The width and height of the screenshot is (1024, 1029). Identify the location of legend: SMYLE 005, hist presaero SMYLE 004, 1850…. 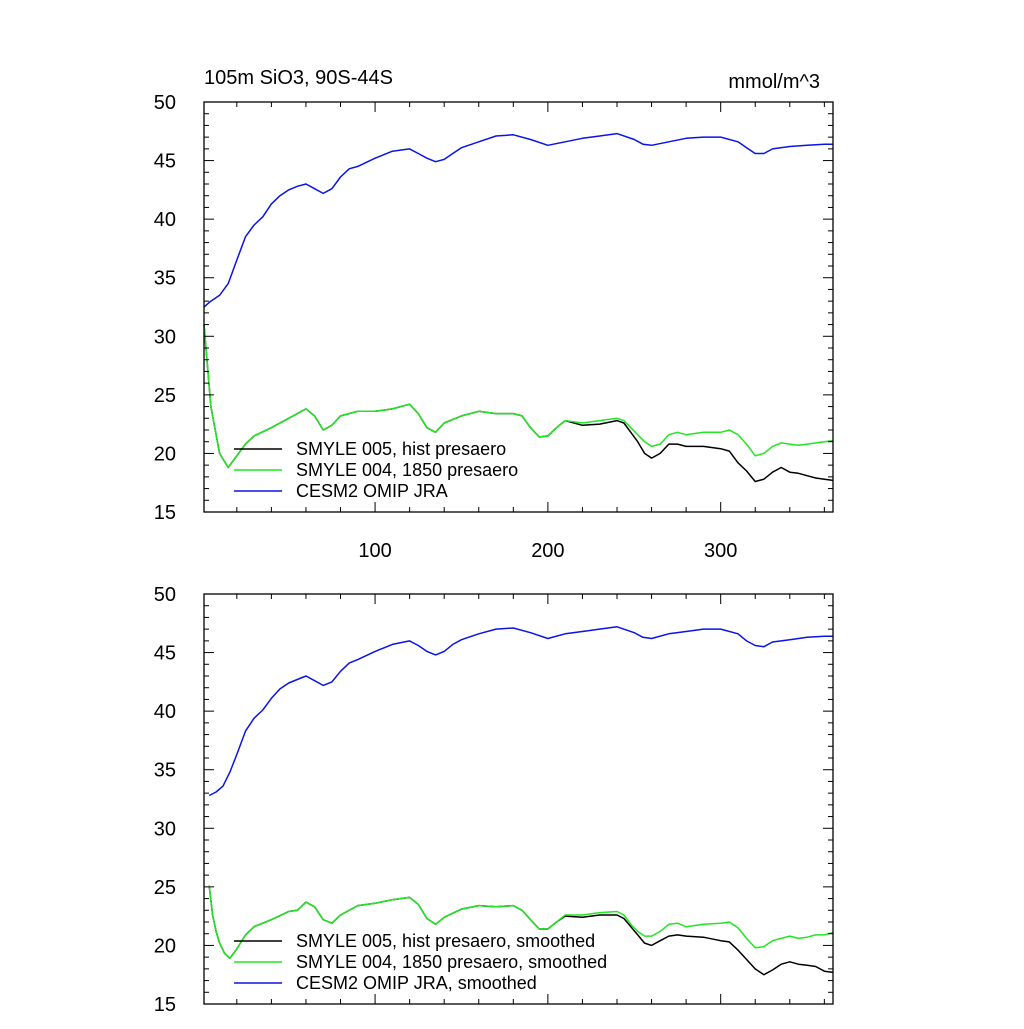
(376, 470).